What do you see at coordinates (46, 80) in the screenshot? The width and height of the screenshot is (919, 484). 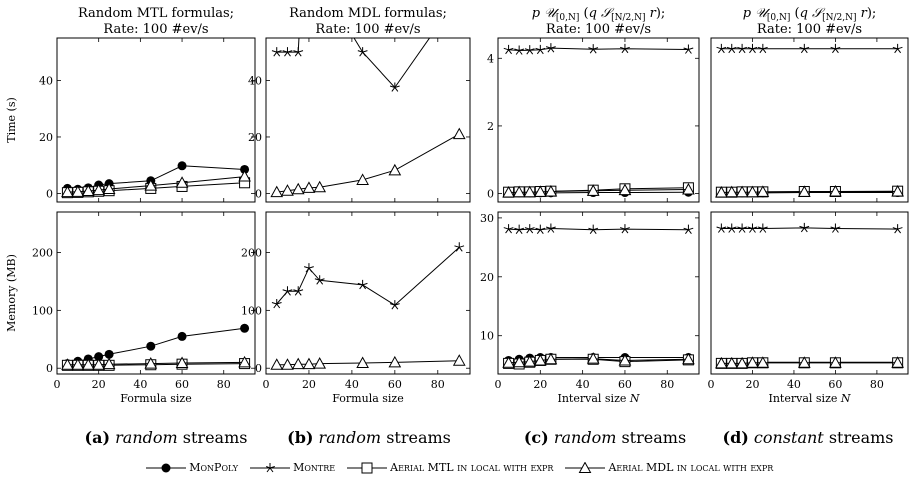 I see `y-tick-label: 40` at bounding box center [46, 80].